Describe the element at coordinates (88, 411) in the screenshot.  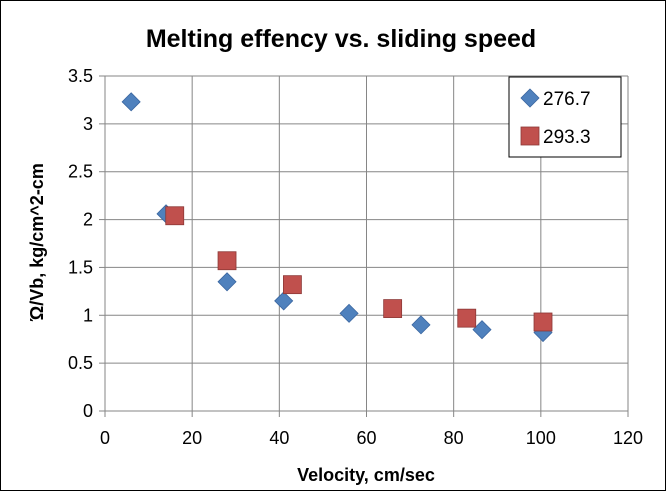
I see `y-tick-label: 0` at that location.